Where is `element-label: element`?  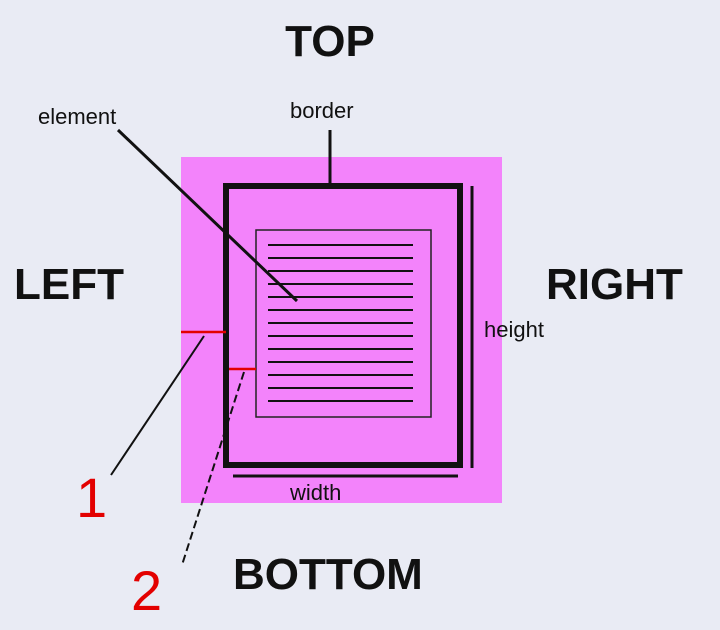 element-label: element is located at coordinates (77, 116).